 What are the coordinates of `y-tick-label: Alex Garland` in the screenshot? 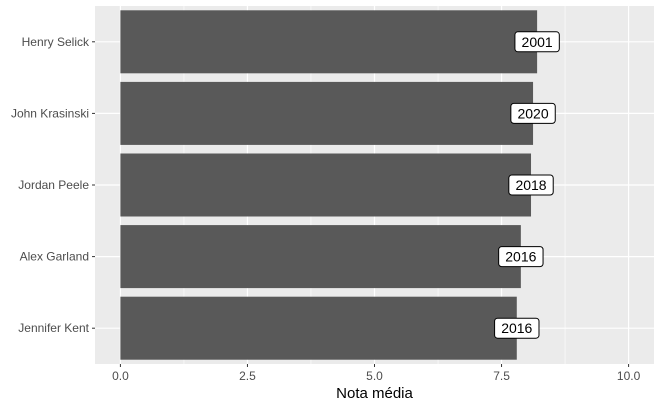 It's located at (54, 257).